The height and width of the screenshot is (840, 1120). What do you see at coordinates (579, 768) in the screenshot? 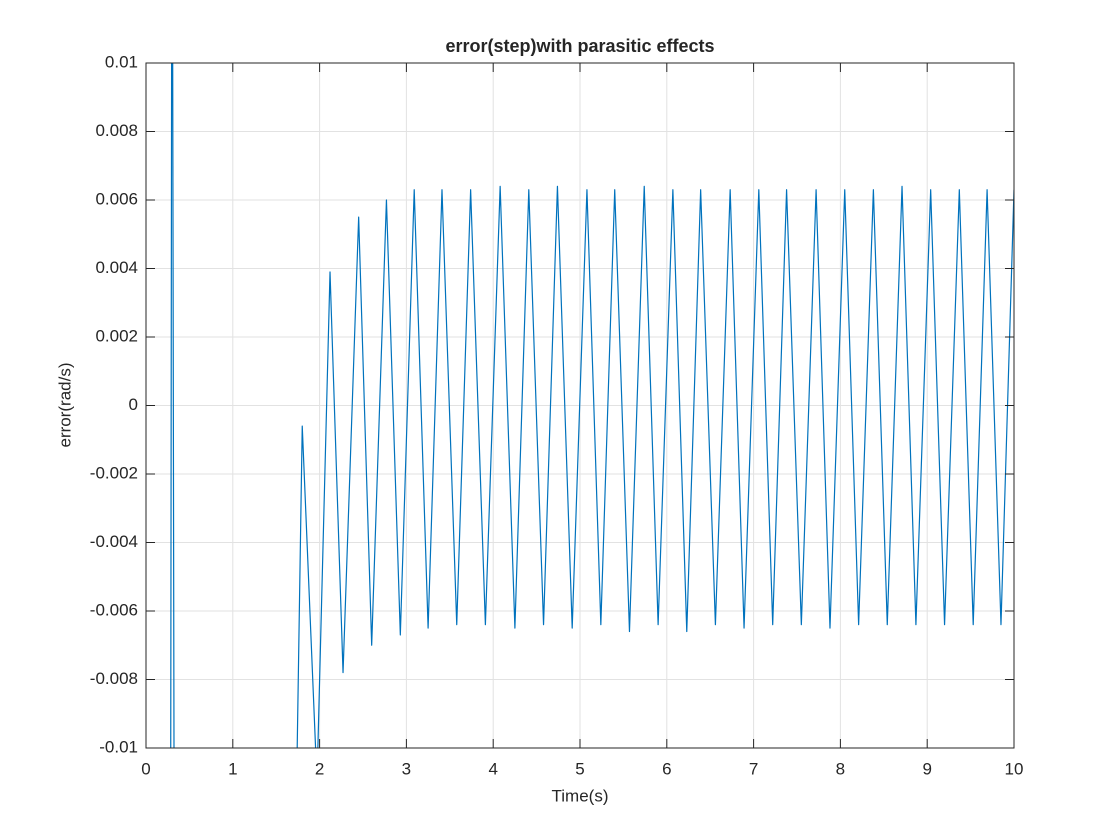
I see `x-tick-label: 5` at bounding box center [579, 768].